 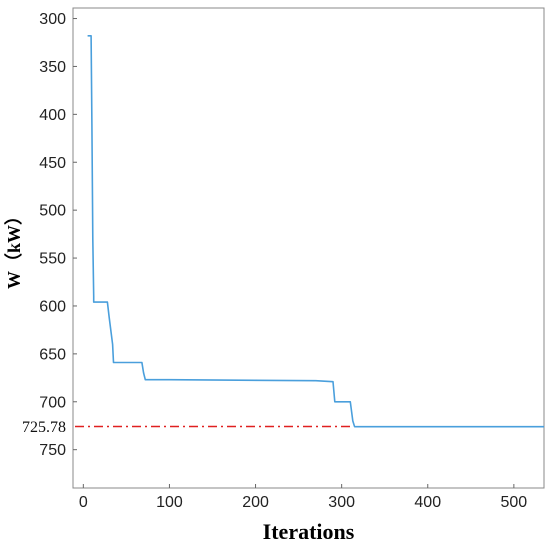 I want to click on y-tick-label: 550, so click(x=52, y=259).